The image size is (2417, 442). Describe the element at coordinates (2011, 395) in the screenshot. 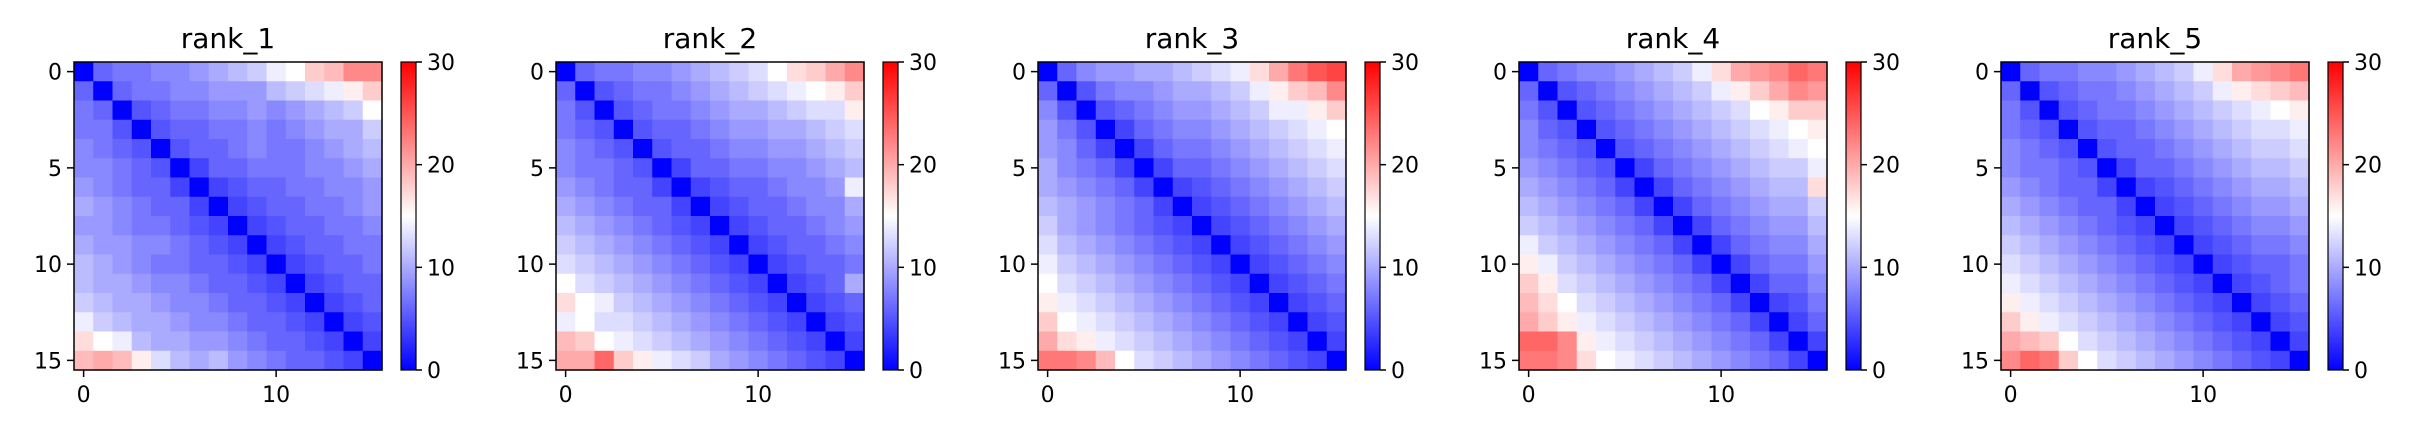

I see `x-tick-label: 0` at that location.